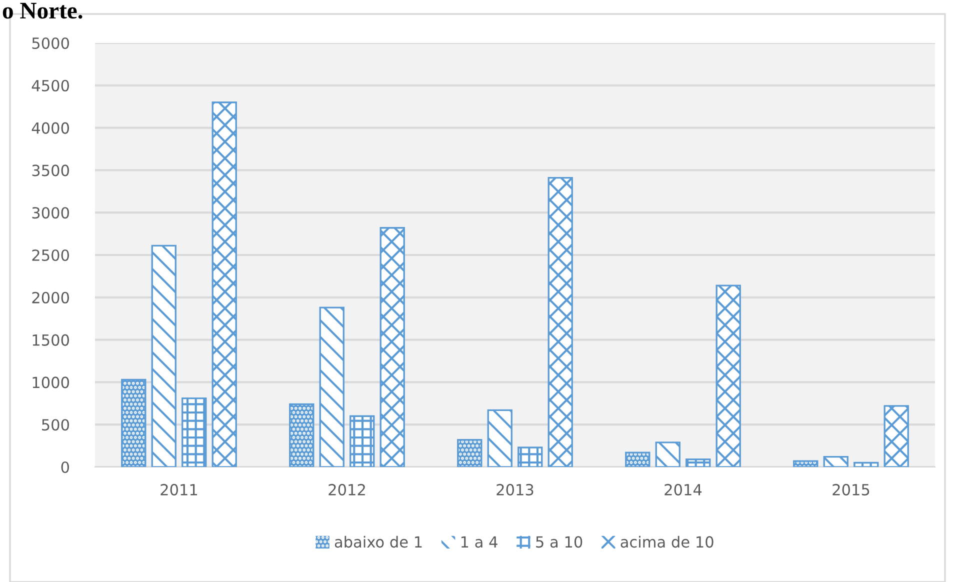  I want to click on x-tick-label: 2014, so click(683, 490).